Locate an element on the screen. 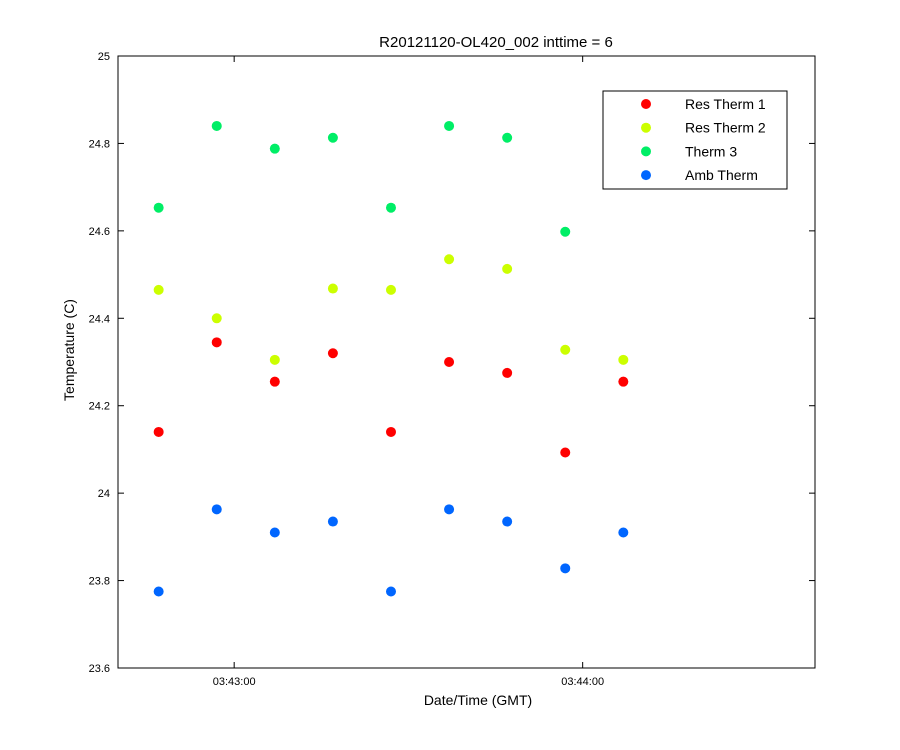  y-tick-label: 24.4 is located at coordinates (99, 319).